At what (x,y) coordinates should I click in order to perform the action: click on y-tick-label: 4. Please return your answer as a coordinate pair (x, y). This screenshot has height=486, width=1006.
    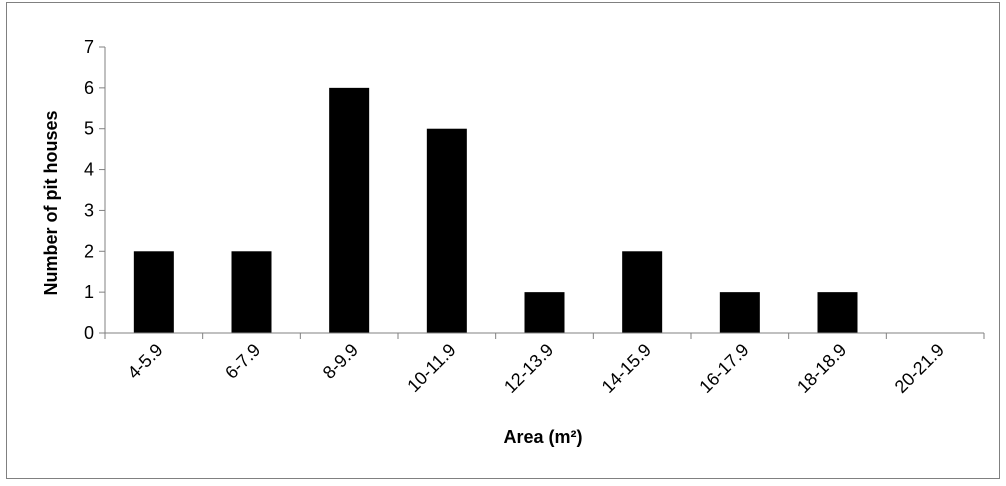
    Looking at the image, I should click on (89, 170).